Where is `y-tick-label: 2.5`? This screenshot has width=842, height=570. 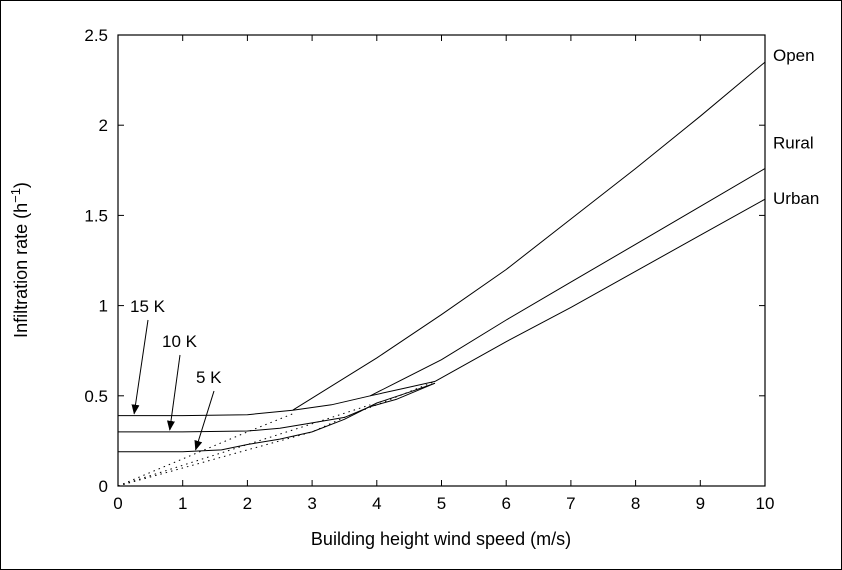 y-tick-label: 2.5 is located at coordinates (96, 35).